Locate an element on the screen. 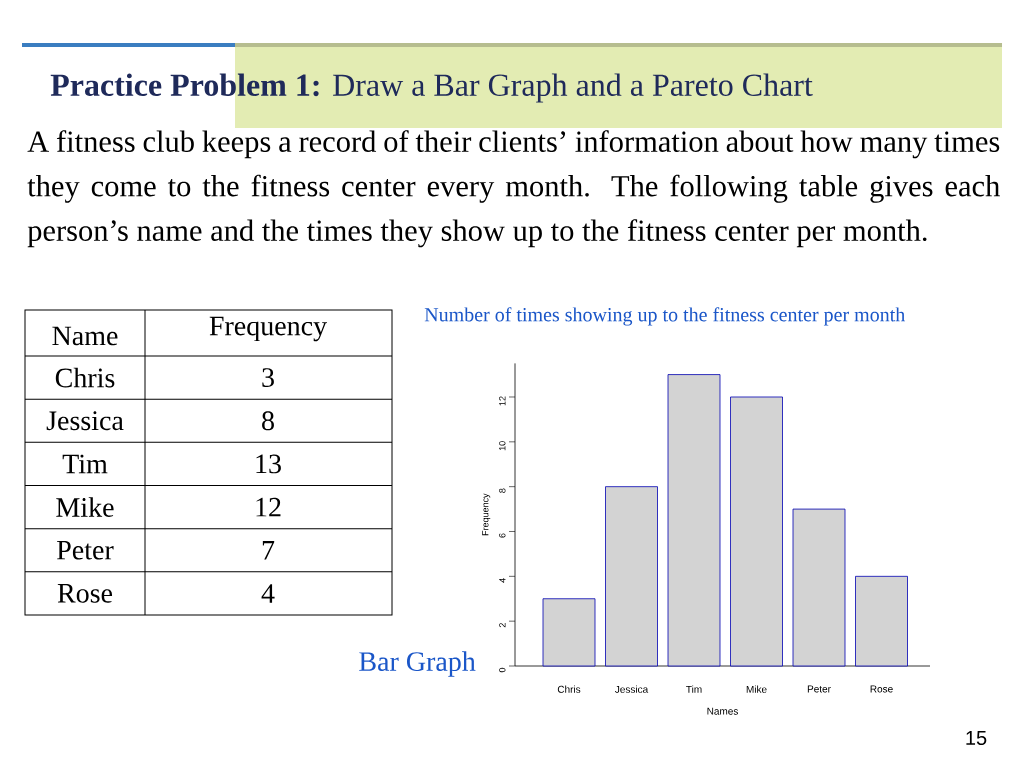 This screenshot has height=768, width=1024. text: Name is located at coordinates (85, 336).